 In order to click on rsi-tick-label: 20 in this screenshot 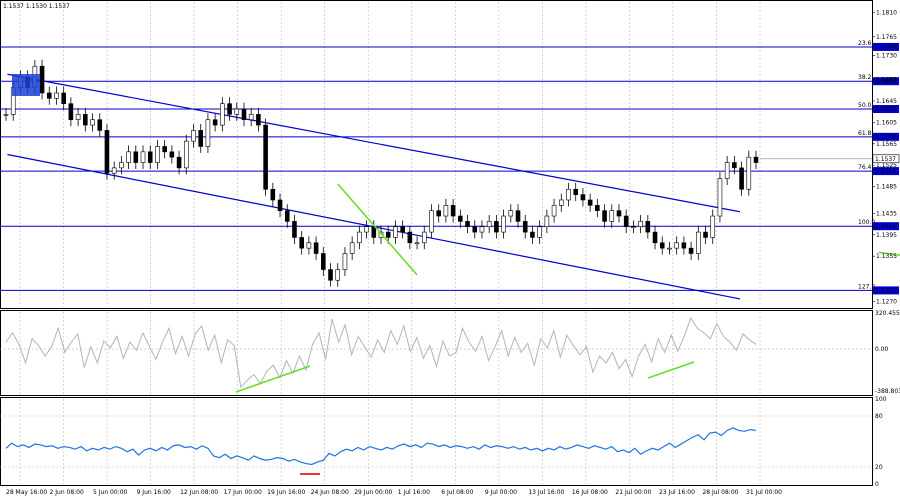, I will do `click(879, 467)`.